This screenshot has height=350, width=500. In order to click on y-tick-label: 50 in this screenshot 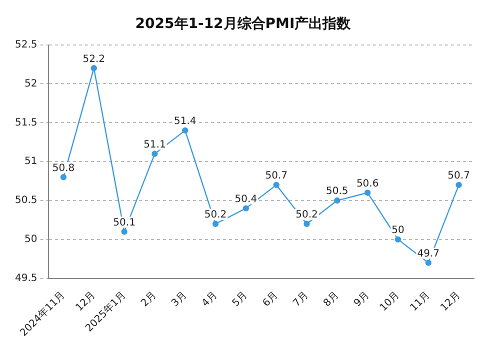, I will do `click(31, 240)`.